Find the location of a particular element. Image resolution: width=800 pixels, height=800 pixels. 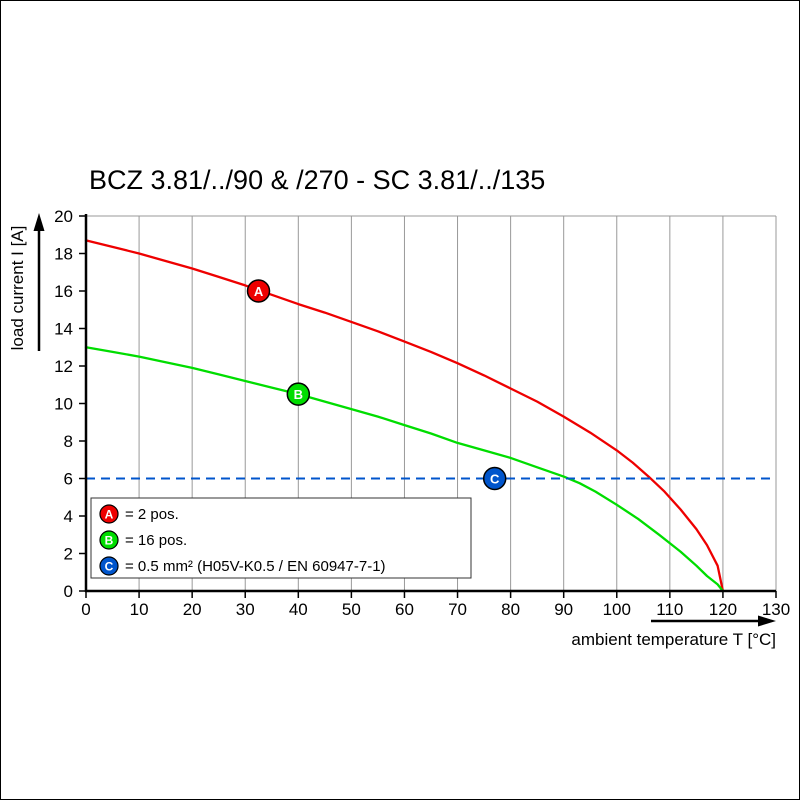

y-tick-label-10: 10 is located at coordinates (63, 404).